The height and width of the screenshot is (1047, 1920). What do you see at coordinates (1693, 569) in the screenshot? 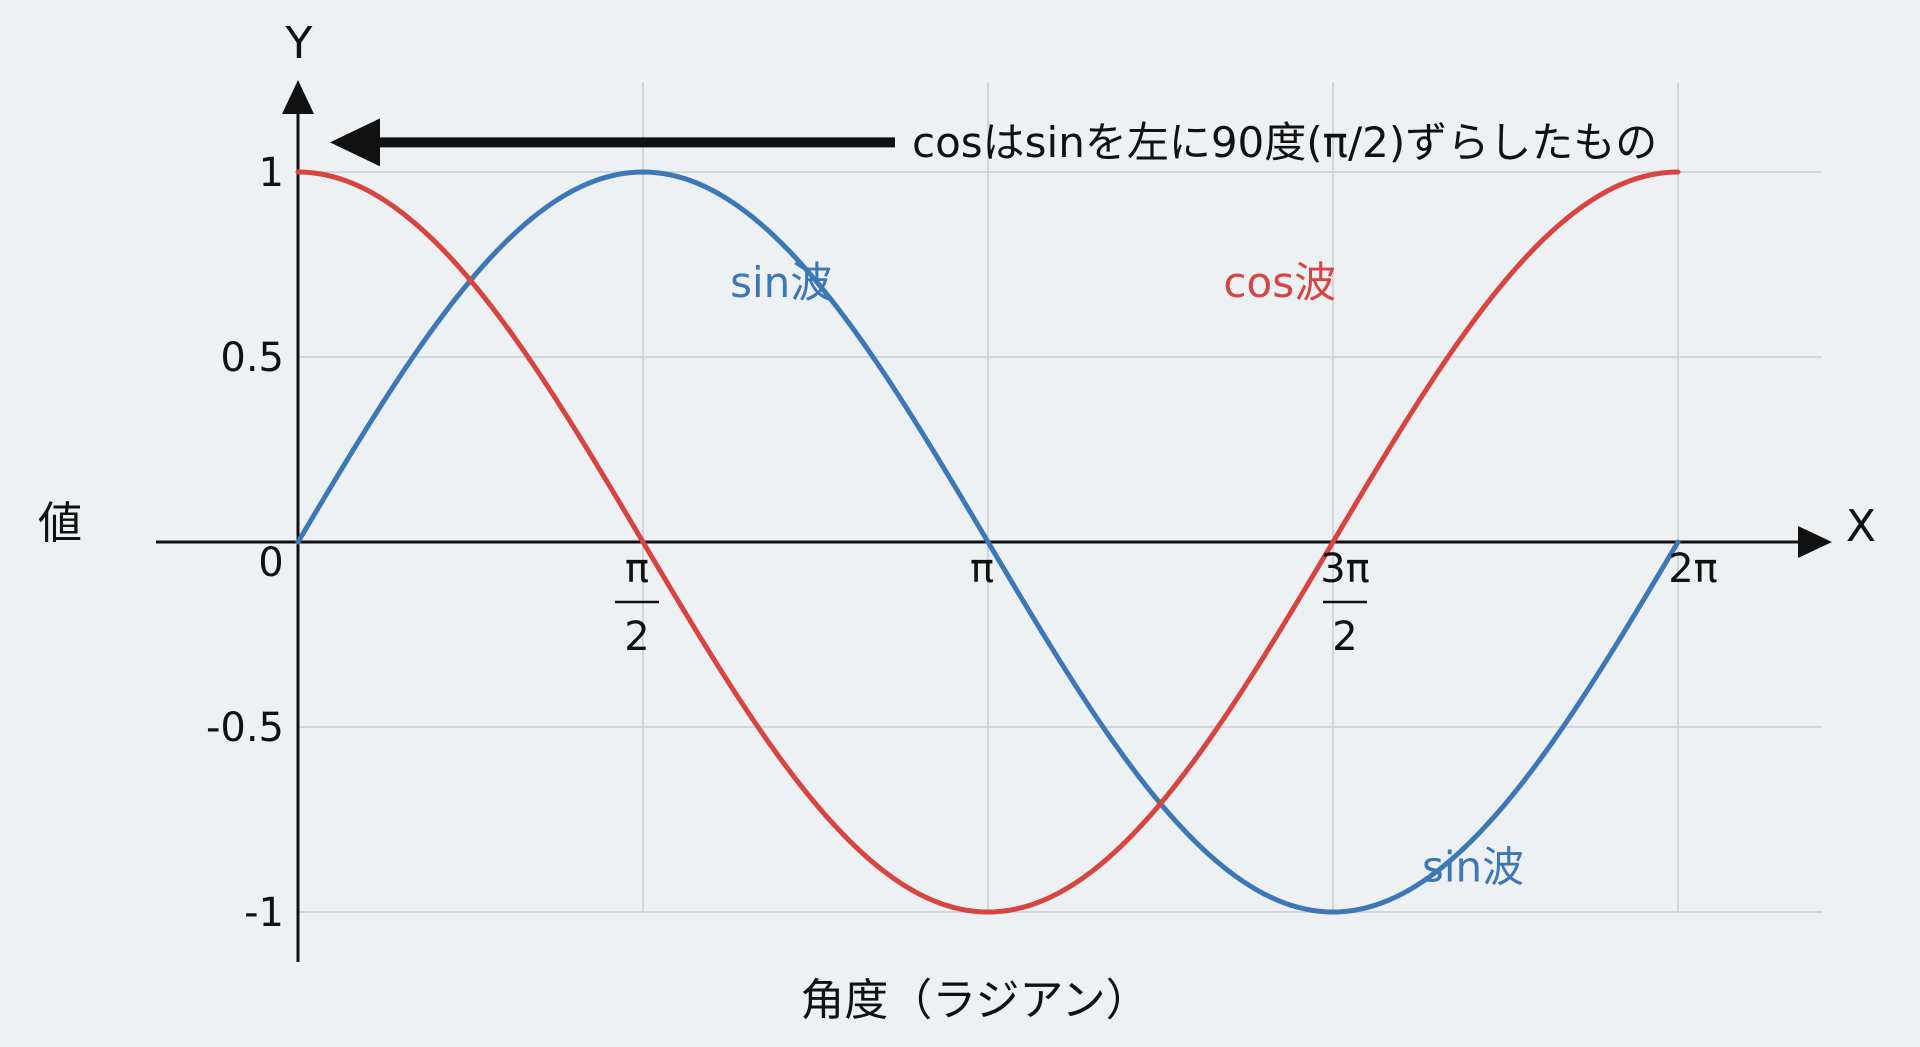
I see `x-tick-numerator: 2π` at bounding box center [1693, 569].